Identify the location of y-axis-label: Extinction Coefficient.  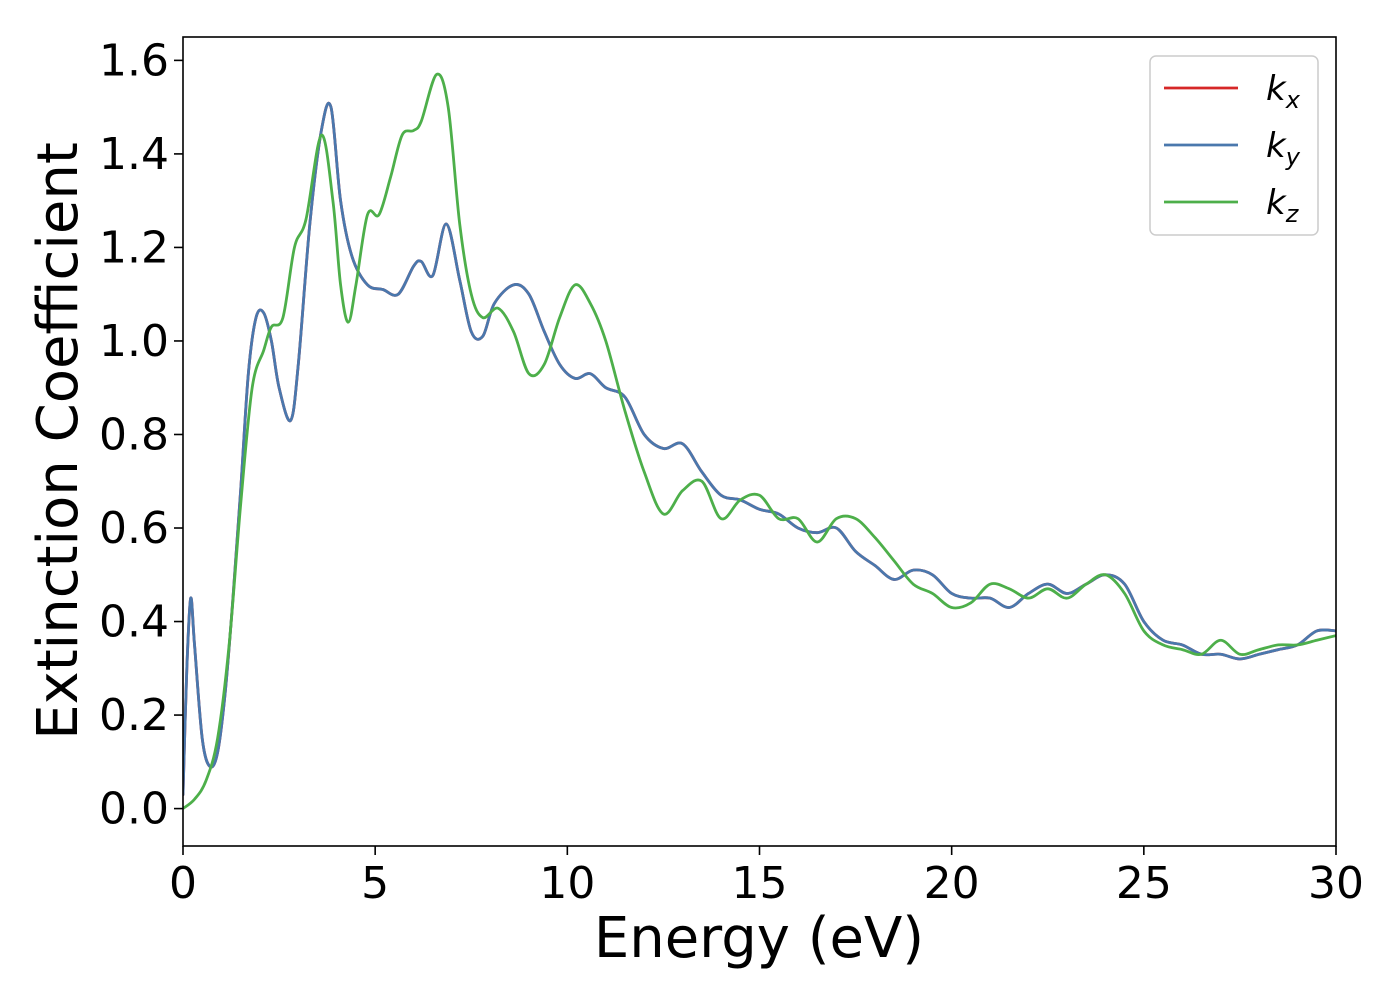
(58, 441).